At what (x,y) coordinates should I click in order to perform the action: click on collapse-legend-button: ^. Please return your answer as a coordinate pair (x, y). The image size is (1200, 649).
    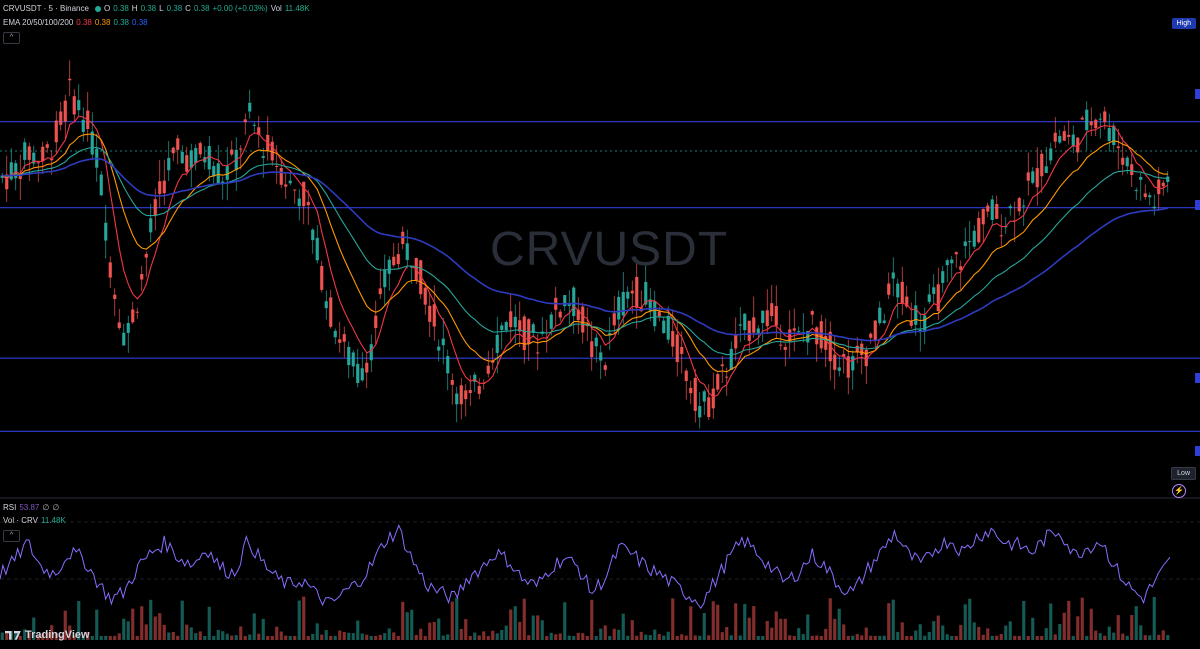
    Looking at the image, I should click on (11, 38).